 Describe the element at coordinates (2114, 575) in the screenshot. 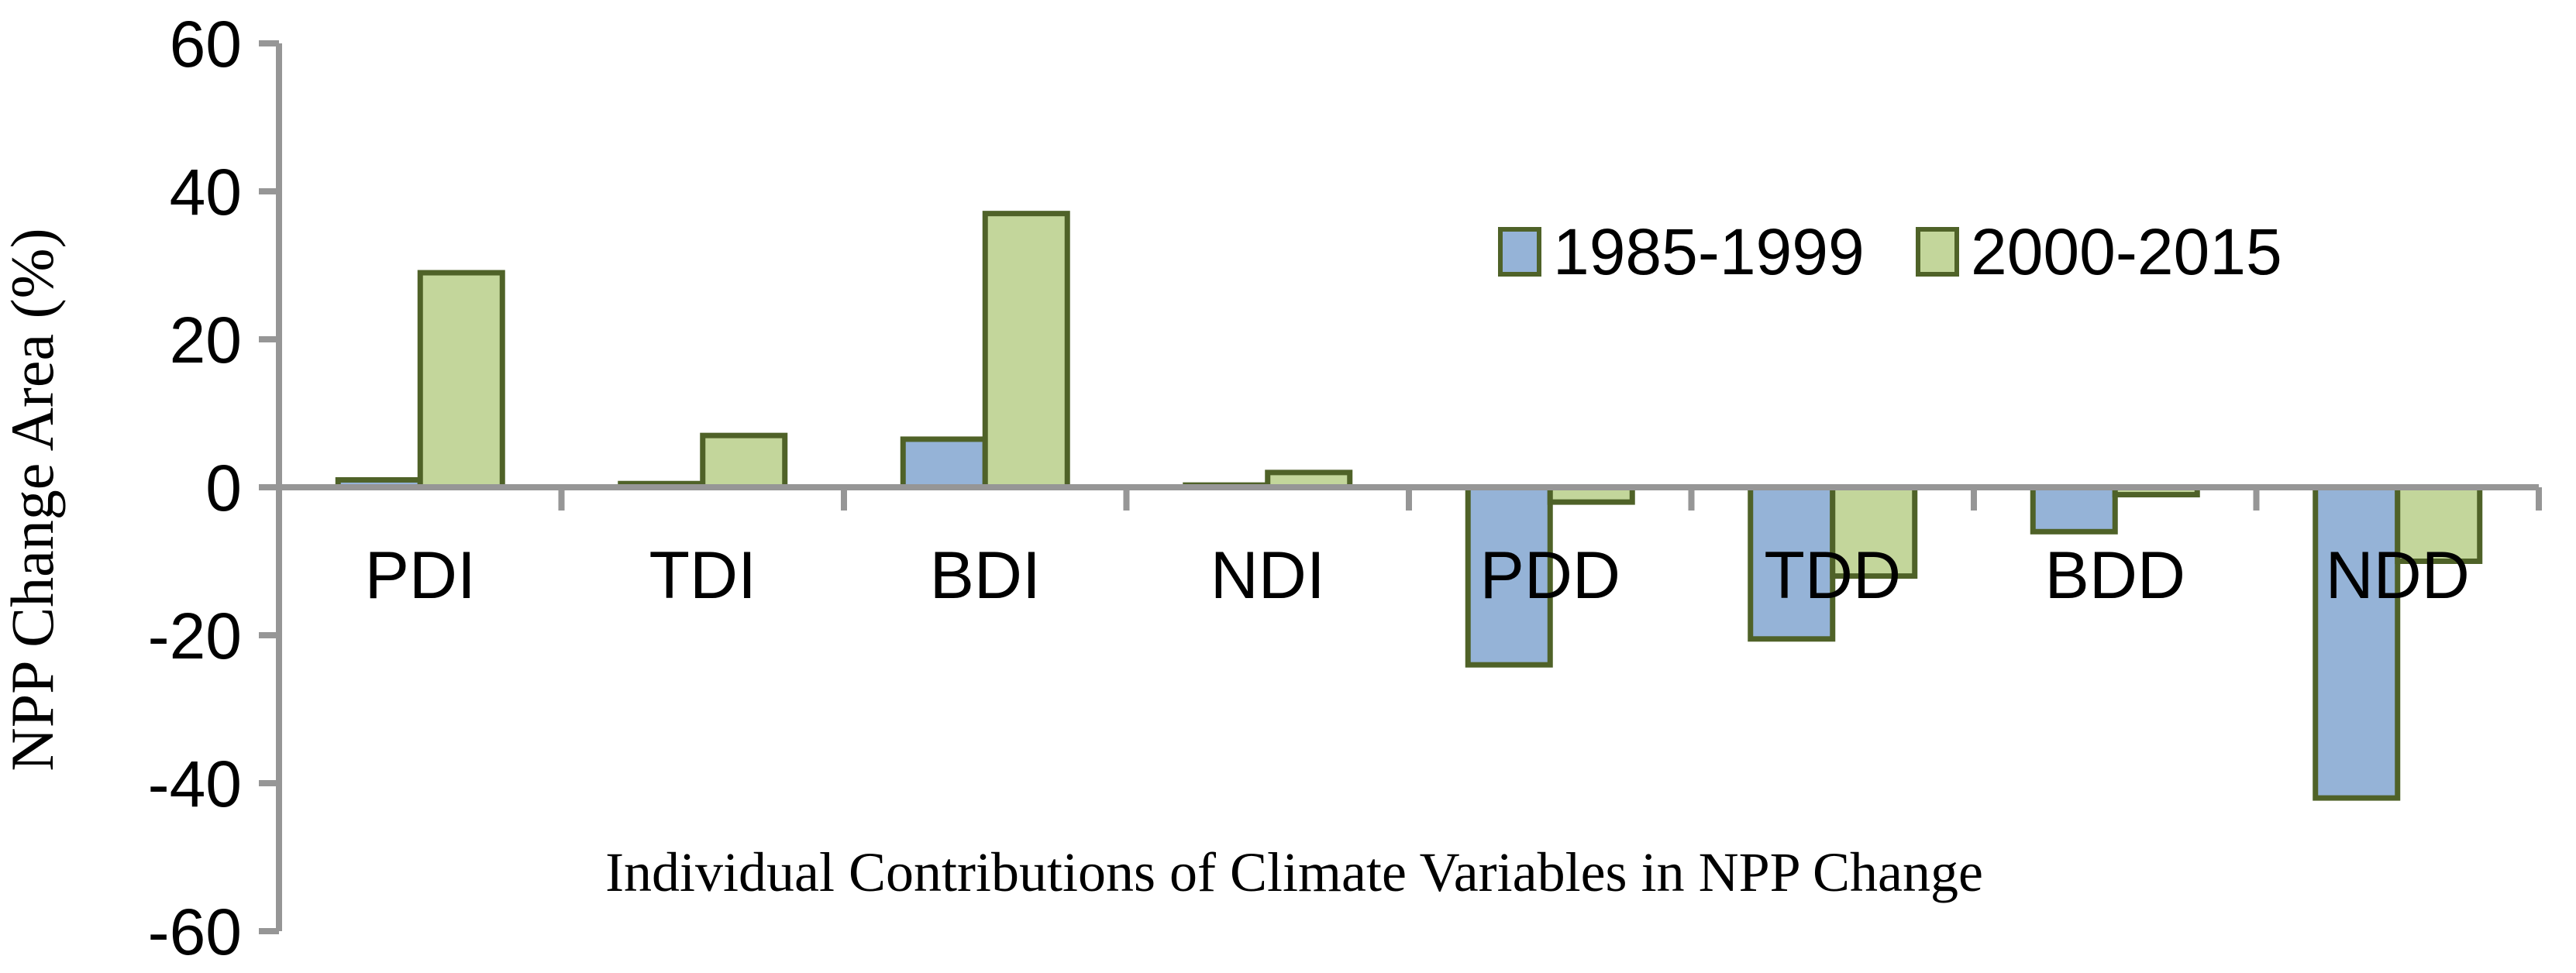

I see `category-label-bdd: BDD` at that location.